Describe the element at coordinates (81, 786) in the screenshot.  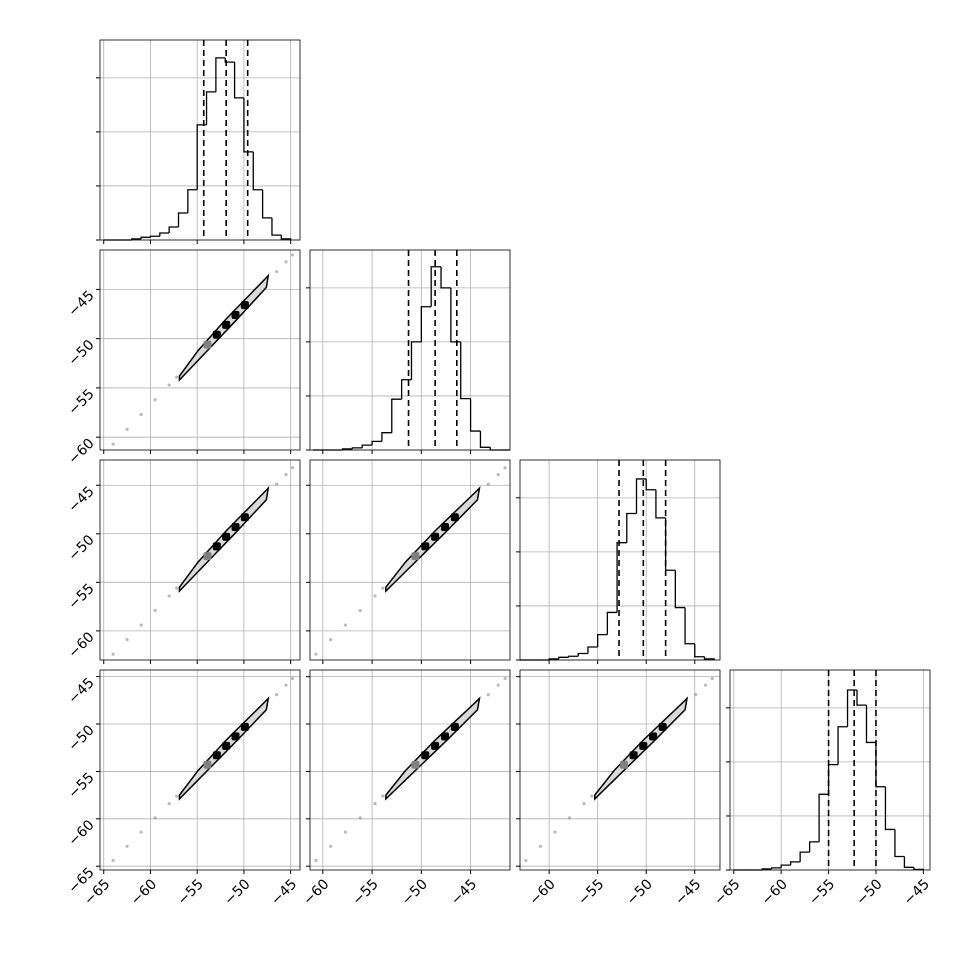
I see `y-tick-label: −55` at that location.